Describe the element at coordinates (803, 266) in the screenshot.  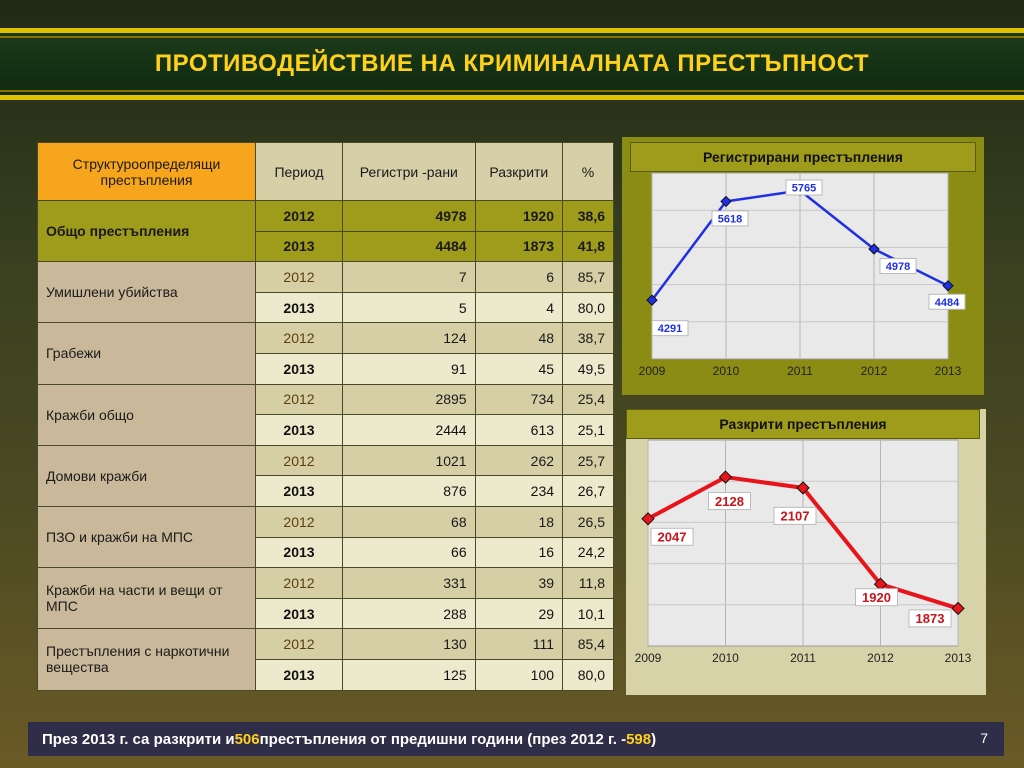
I see `registered-chart-svg: 2009 2010 2011 2012 2013 4291 5618 5765 4978 4484` at that location.